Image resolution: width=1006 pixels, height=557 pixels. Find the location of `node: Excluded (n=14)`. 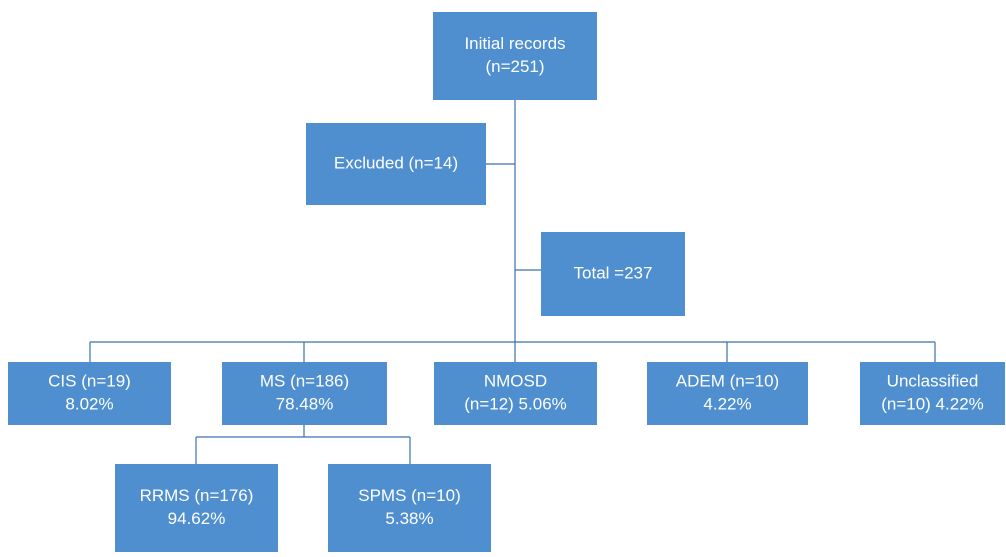

node: Excluded (n=14) is located at coordinates (396, 164).